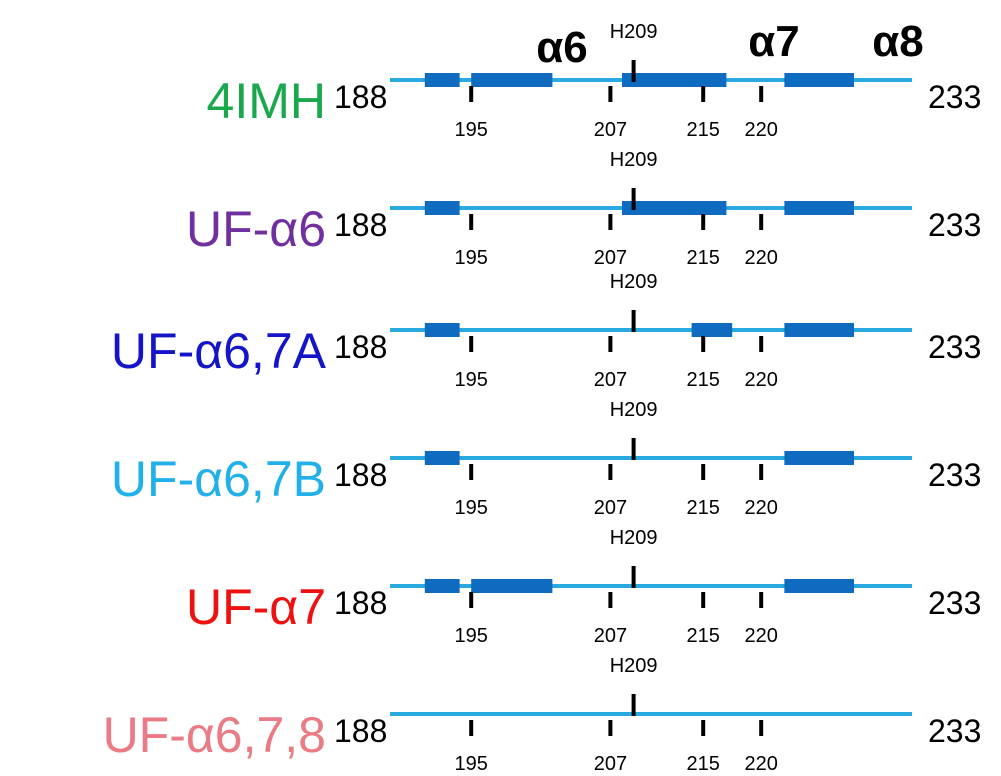 This screenshot has height=776, width=1001. What do you see at coordinates (594, 81) in the screenshot?
I see `construct-row: 4IMH 188 233 195 207 215 220 H209` at bounding box center [594, 81].